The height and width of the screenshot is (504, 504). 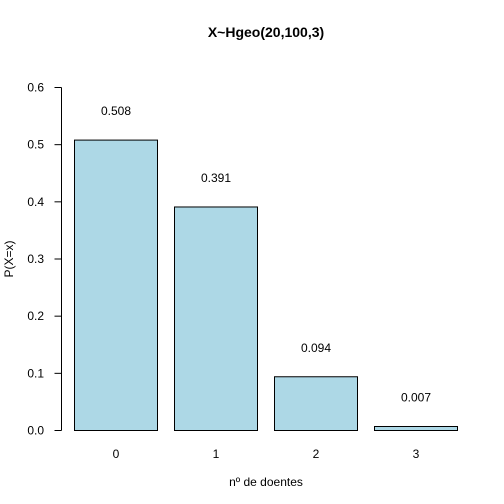 What do you see at coordinates (35, 88) in the screenshot?
I see `y-tick-label: 0.6` at bounding box center [35, 88].